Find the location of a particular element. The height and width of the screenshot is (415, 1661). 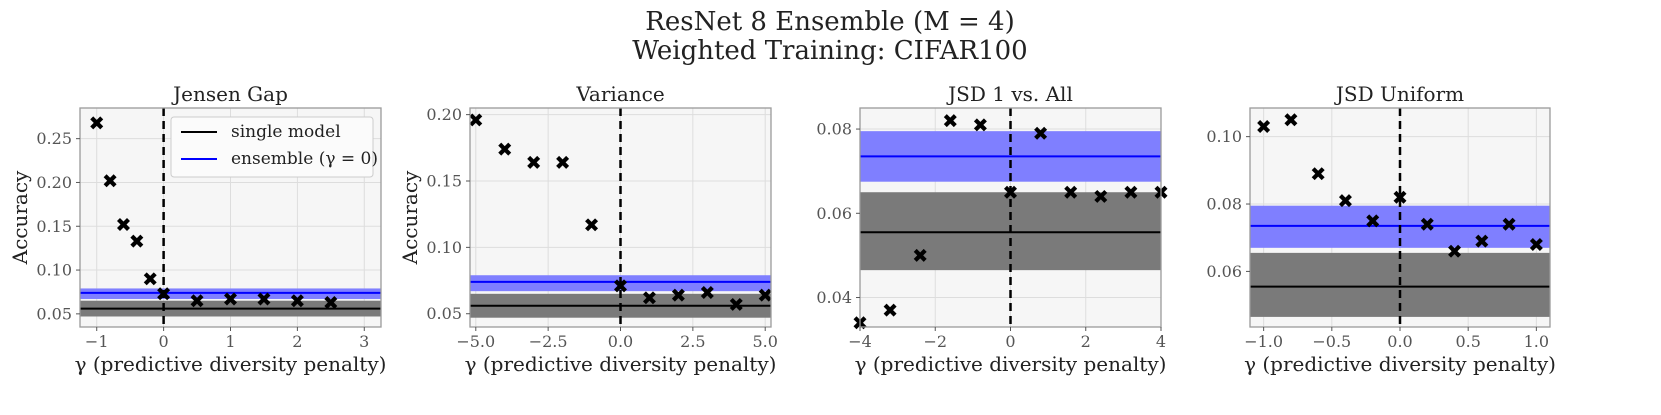

x-tick-label: 0.5 is located at coordinates (1467, 341).